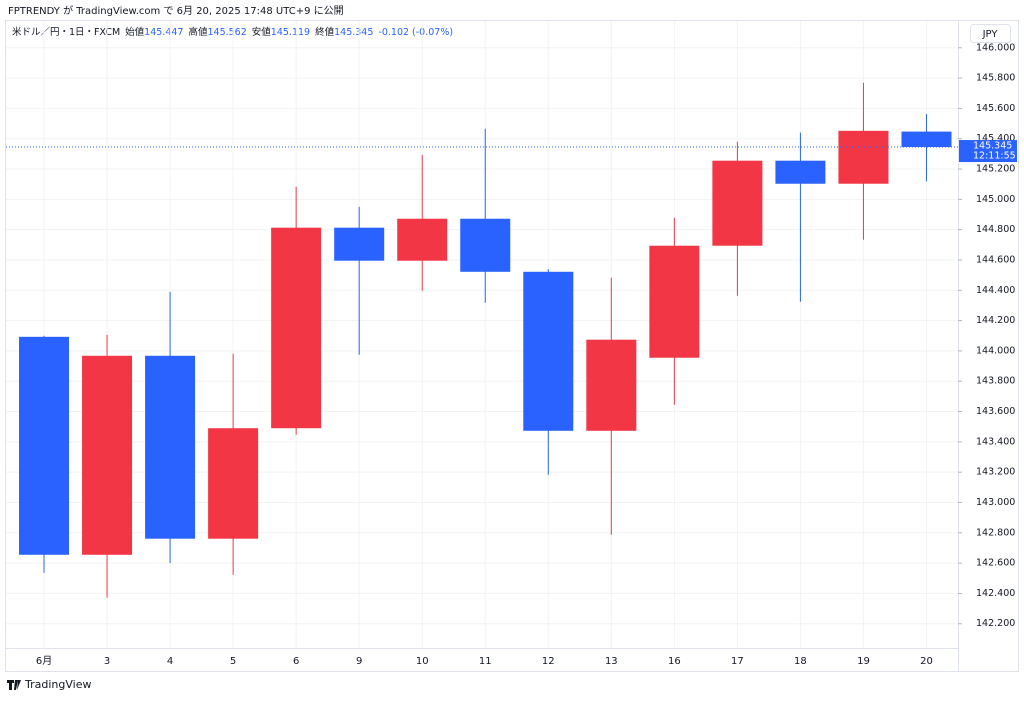  Describe the element at coordinates (353, 32) in the screenshot. I see `ohlc-value: 145.345` at that location.